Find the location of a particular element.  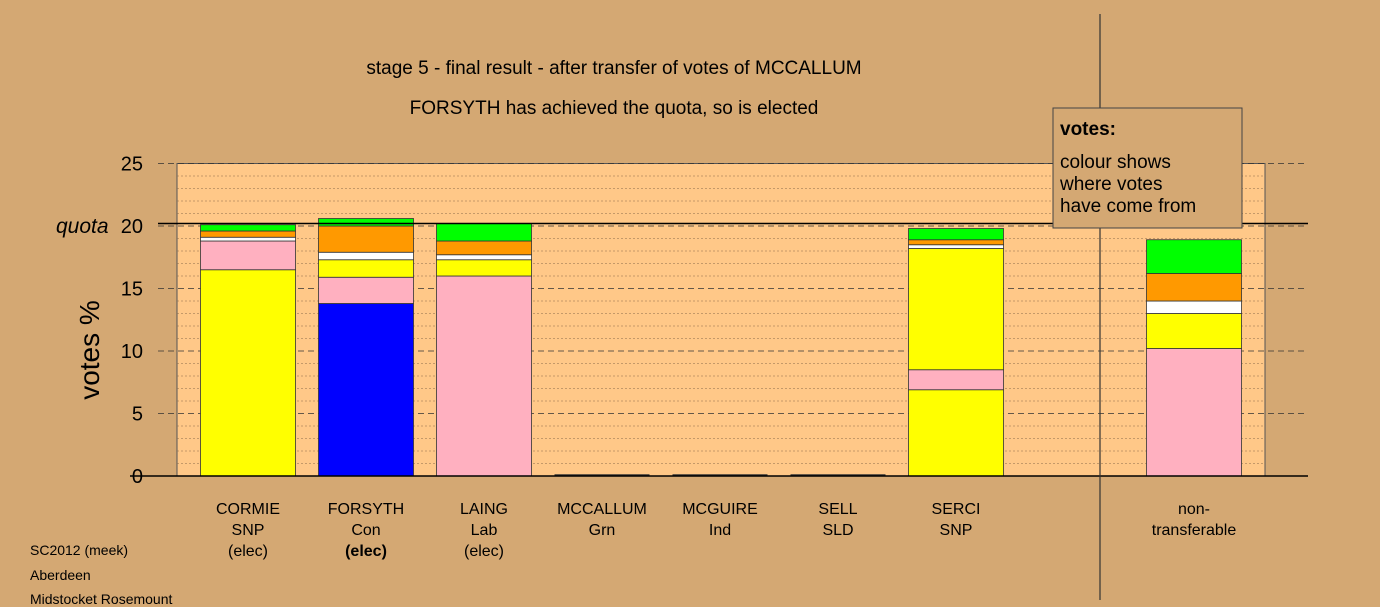

bar-forsyth-segment-grn is located at coordinates (366, 223).